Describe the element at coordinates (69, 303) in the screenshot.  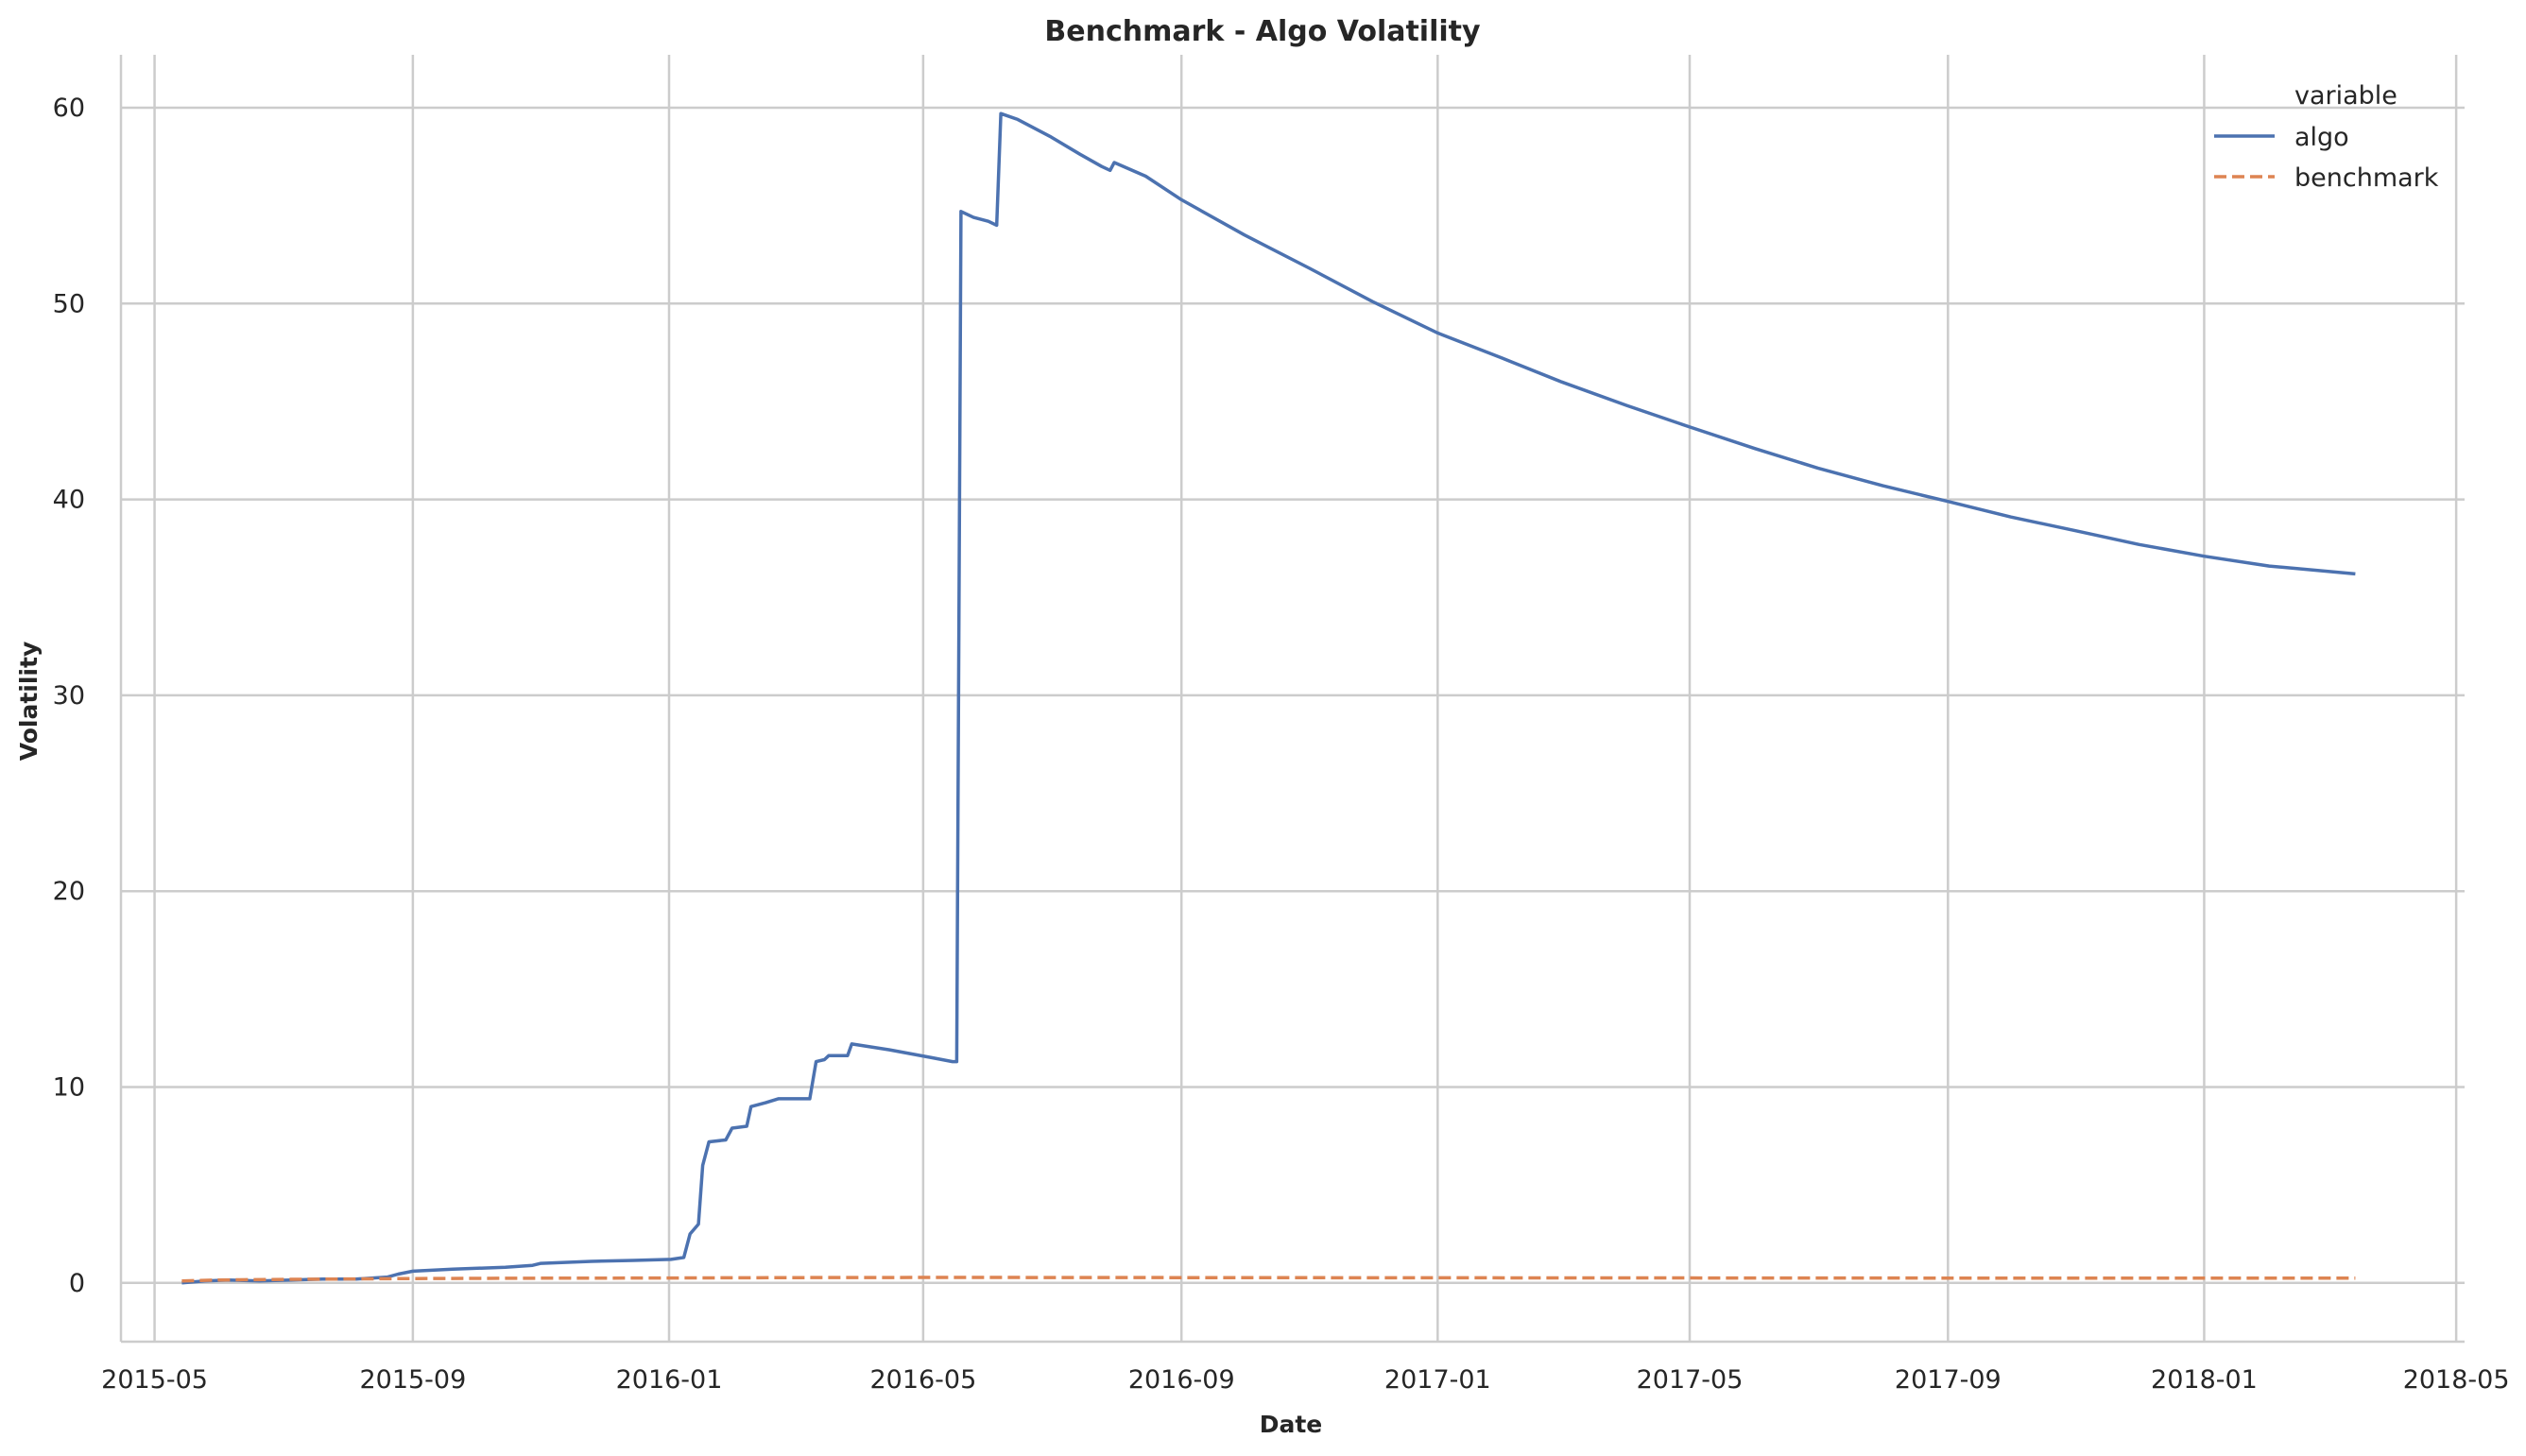
I see `y-tick-label: 50` at that location.